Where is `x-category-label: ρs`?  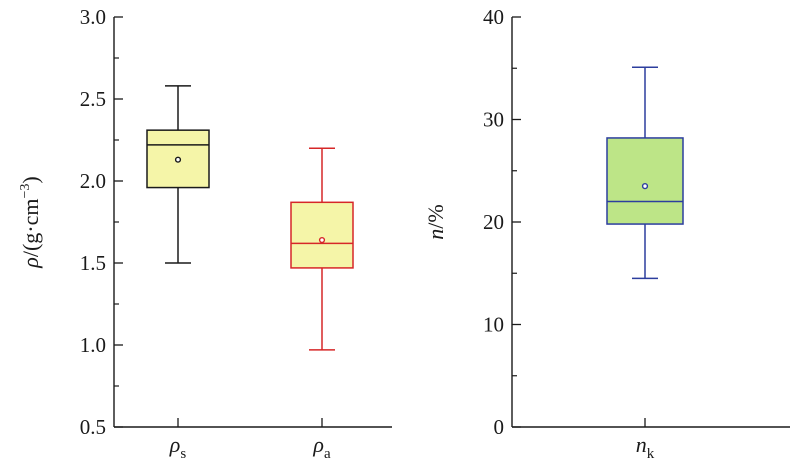
x-category-label: ρs is located at coordinates (178, 447).